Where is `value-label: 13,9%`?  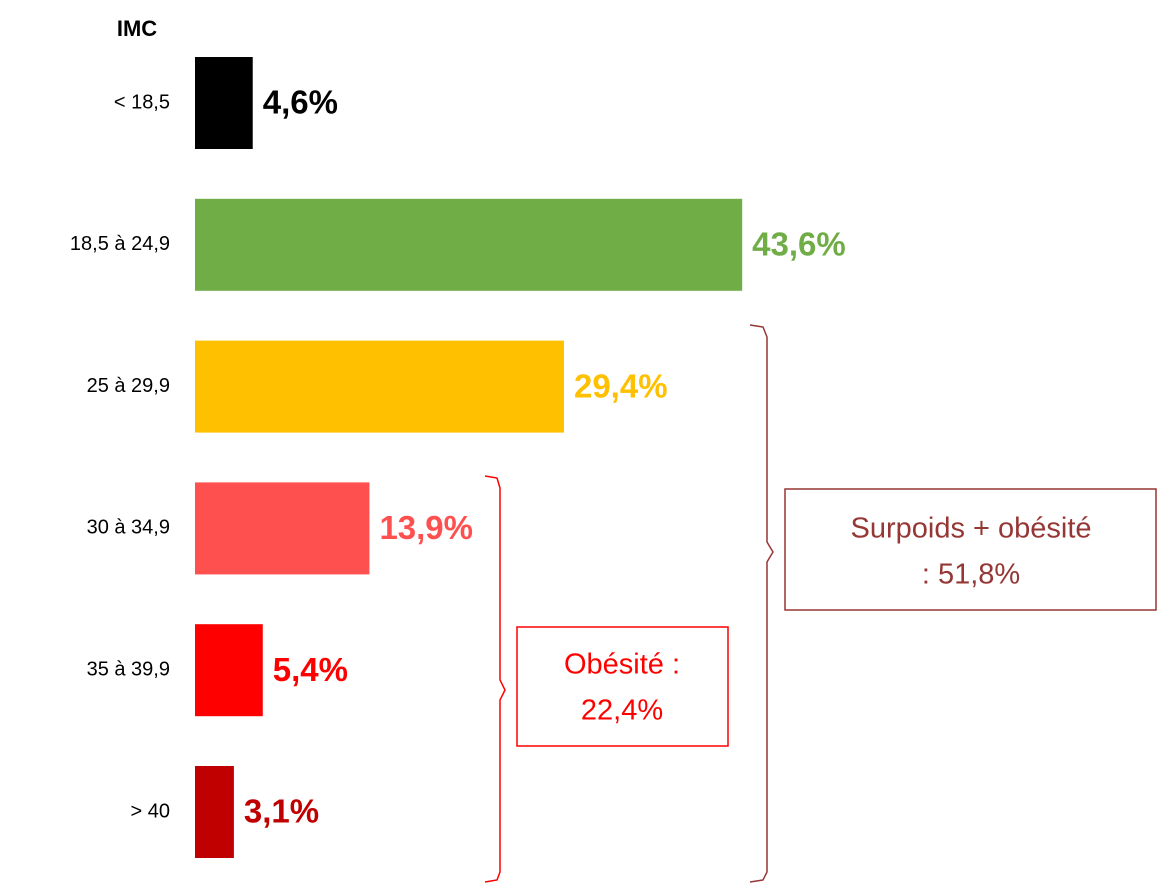 value-label: 13,9% is located at coordinates (426, 527).